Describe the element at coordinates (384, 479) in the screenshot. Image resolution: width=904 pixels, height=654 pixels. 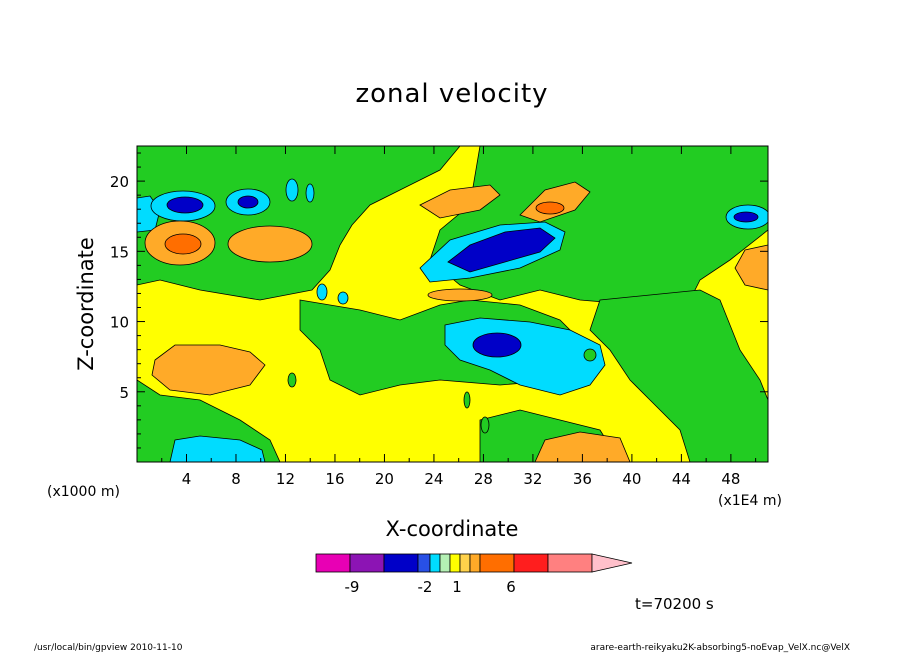
I see `x-tick-label: 20` at that location.